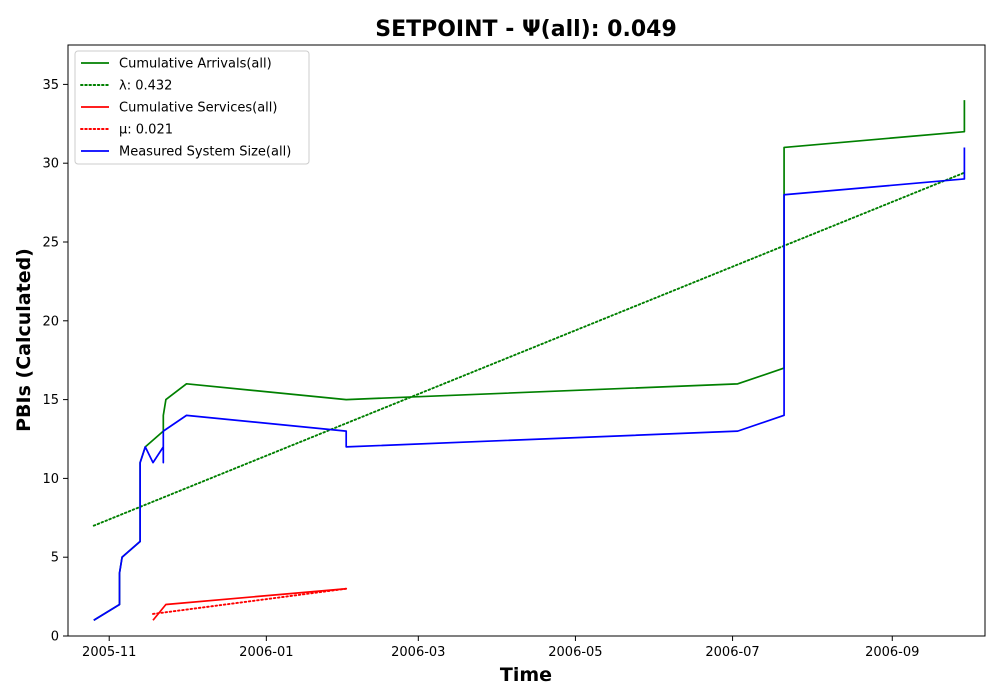 This screenshot has height=700, width=1000. Describe the element at coordinates (145, 86) in the screenshot. I see `legend-label: λ: 0.432` at that location.